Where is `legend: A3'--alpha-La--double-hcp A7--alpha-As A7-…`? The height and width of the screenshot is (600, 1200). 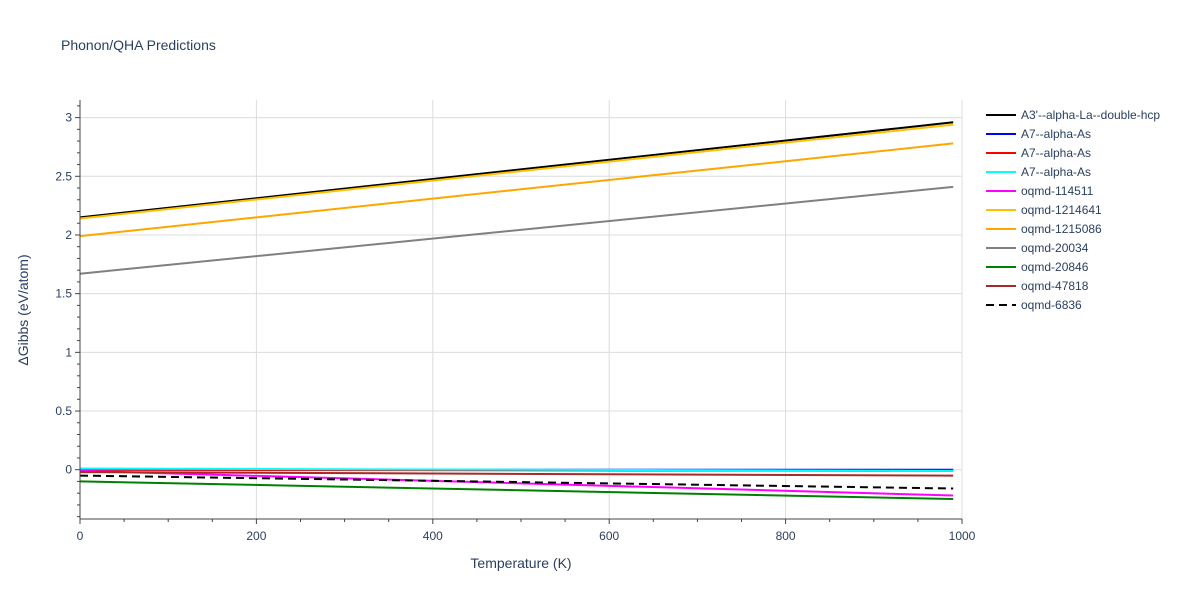 legend: A3'--alpha-La--double-hcp A7--alpha-As A7-… is located at coordinates (1073, 210).